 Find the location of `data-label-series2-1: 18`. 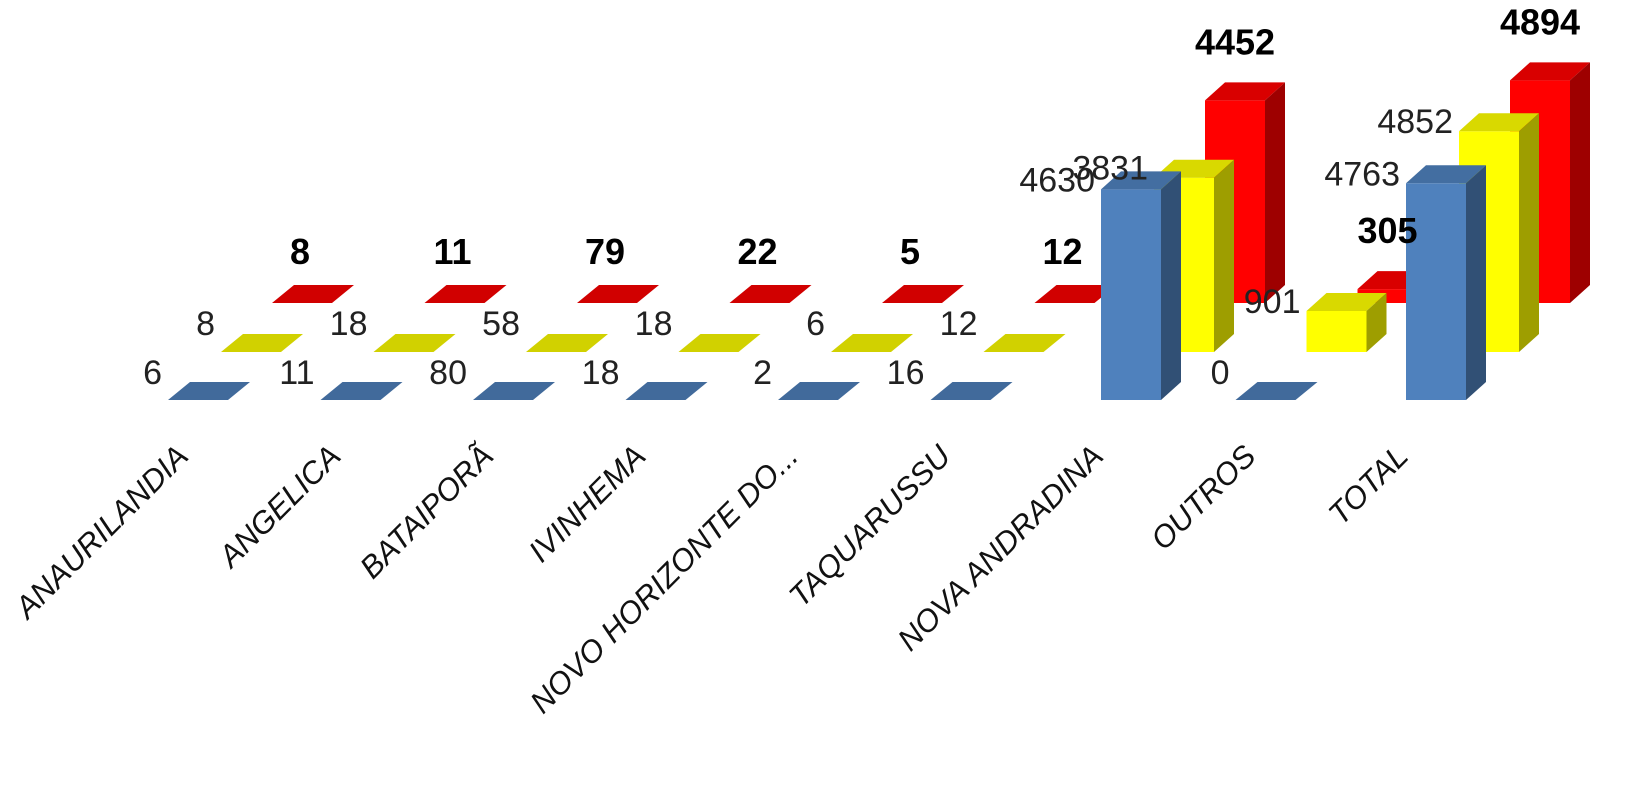

data-label-series2-1: 18 is located at coordinates (349, 324).